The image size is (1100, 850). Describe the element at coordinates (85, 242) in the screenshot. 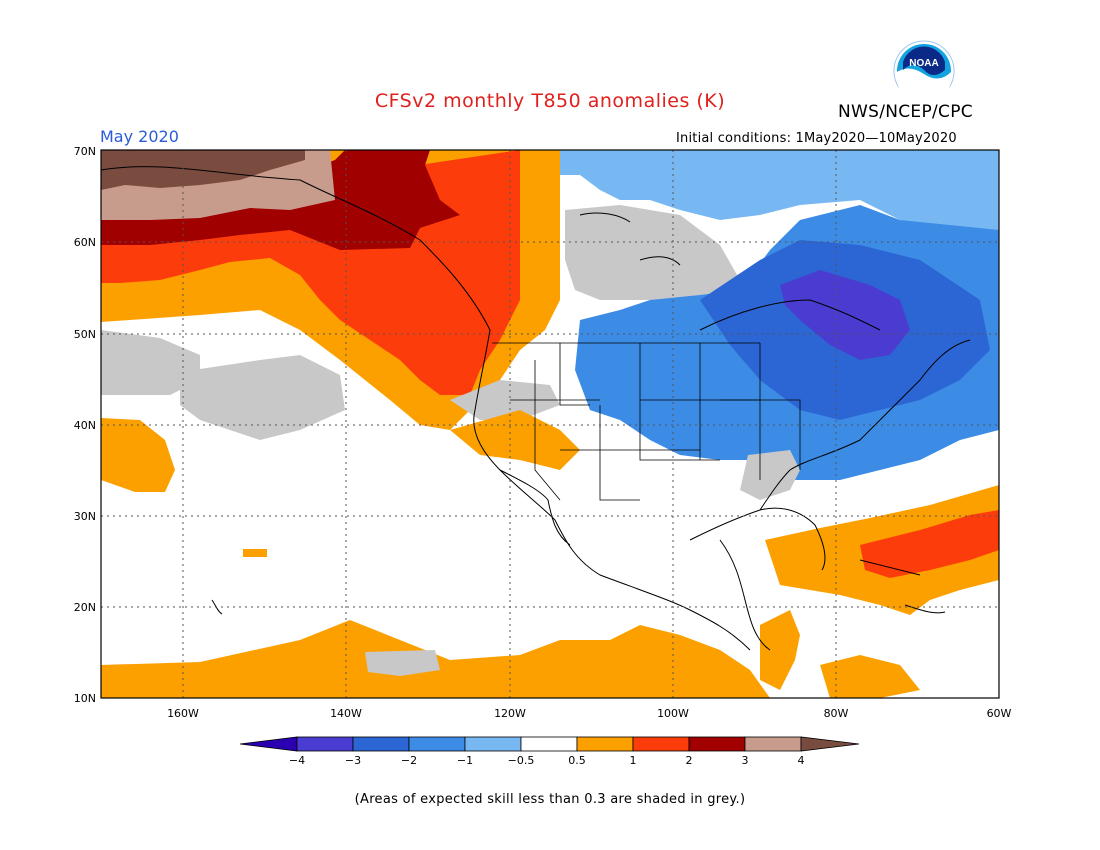

I see `lat-label: 60N` at that location.